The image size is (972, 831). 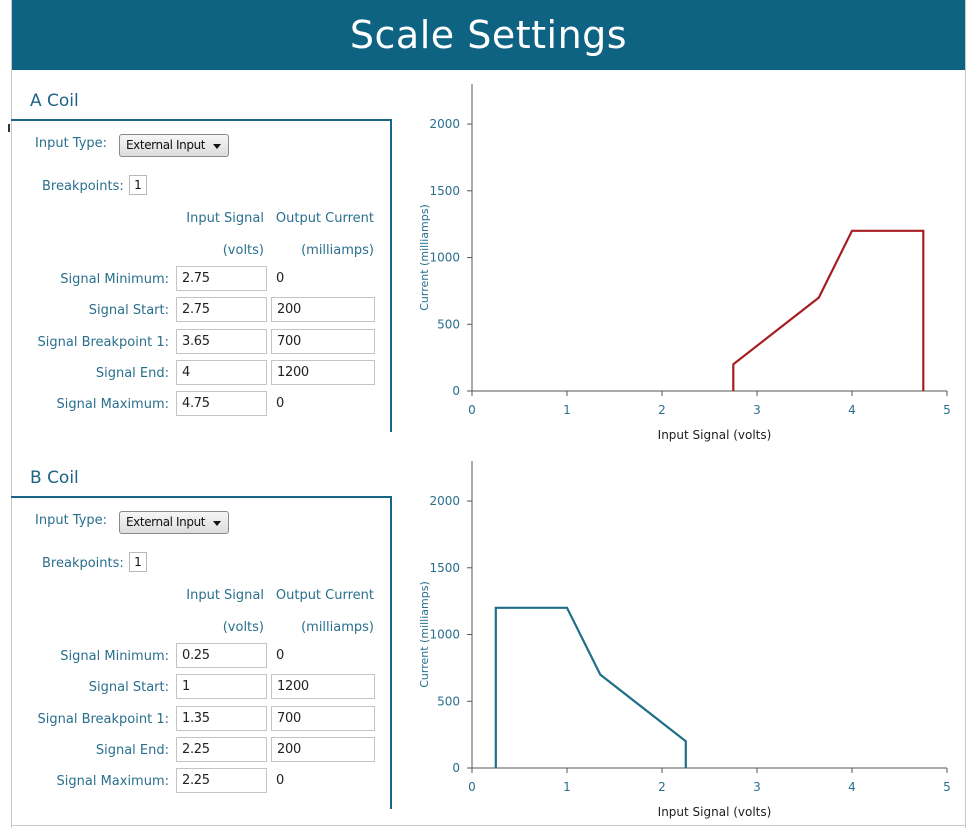 I want to click on signal-row-minimum: Signal Minimum: 2.75 0, so click(x=201, y=279).